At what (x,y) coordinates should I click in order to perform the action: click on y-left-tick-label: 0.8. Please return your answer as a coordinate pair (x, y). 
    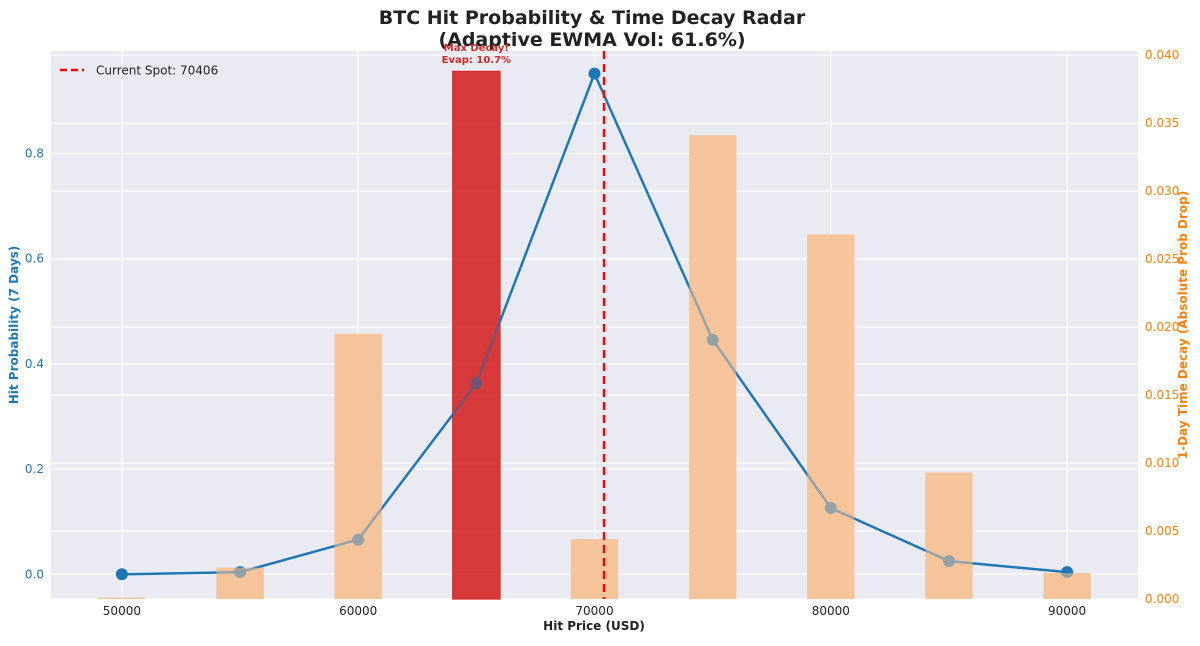
    Looking at the image, I should click on (34, 154).